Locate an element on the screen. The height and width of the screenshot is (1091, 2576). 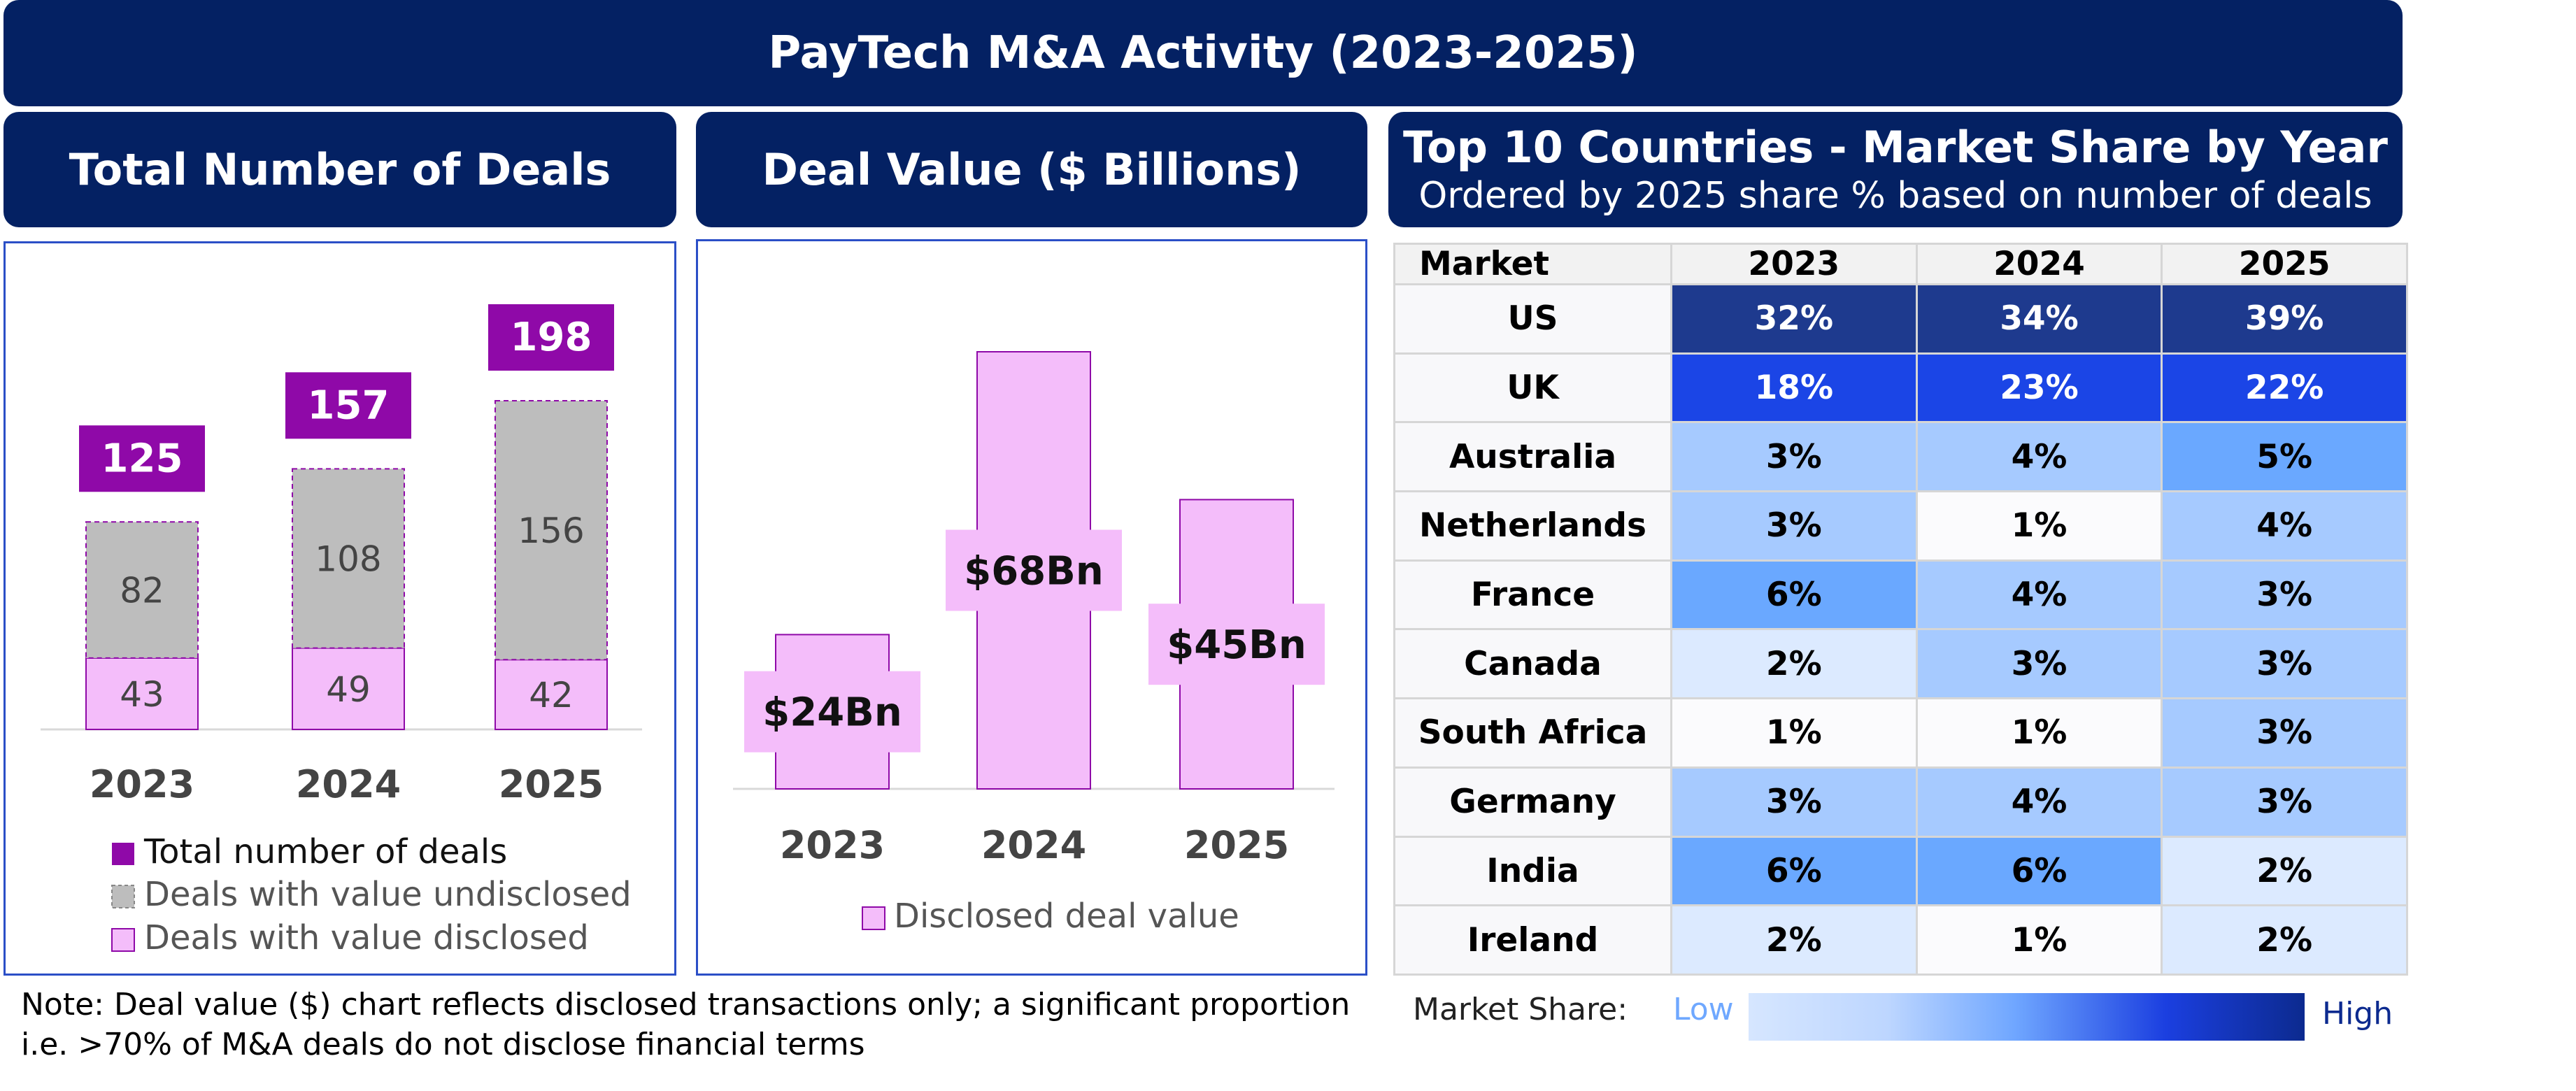
table-row: Netherlands 3% 1% 4% is located at coordinates (1900, 526).